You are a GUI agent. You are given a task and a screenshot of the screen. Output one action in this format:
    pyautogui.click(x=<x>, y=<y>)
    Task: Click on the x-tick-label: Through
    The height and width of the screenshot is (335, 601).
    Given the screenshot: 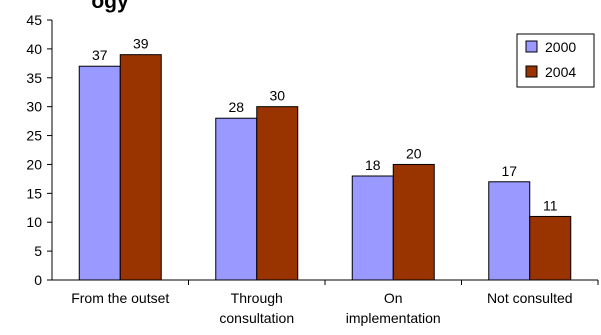 What is the action you would take?
    pyautogui.click(x=257, y=298)
    